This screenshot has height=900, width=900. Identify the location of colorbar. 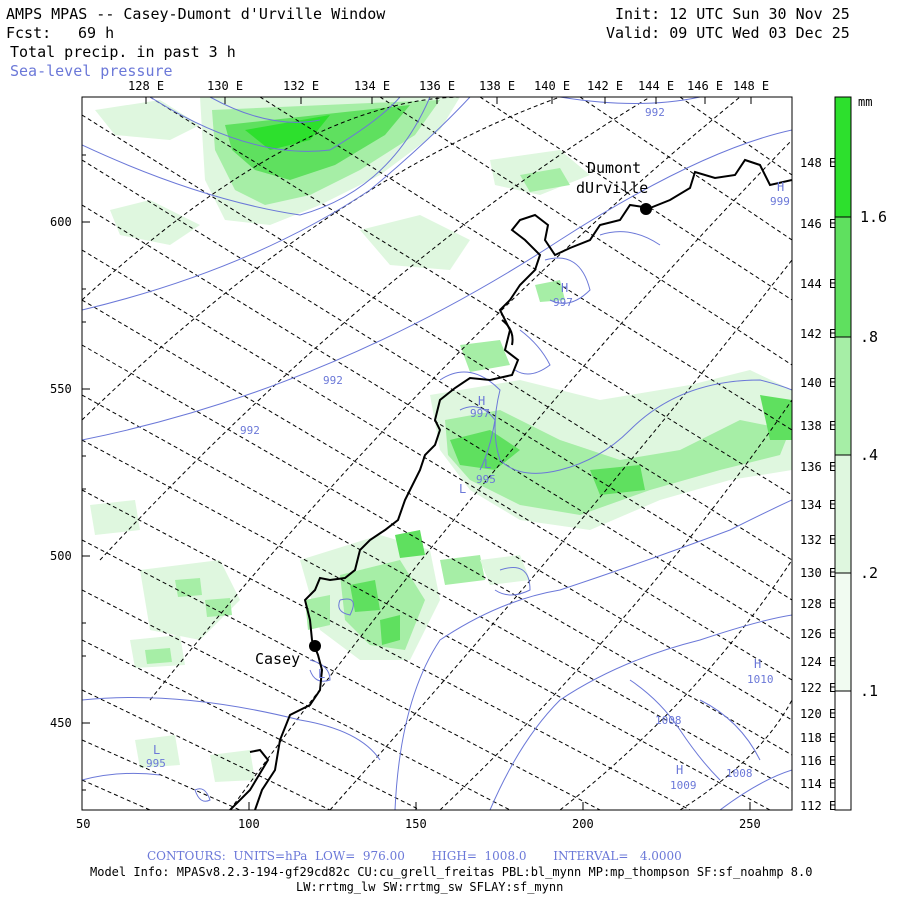
(843, 453).